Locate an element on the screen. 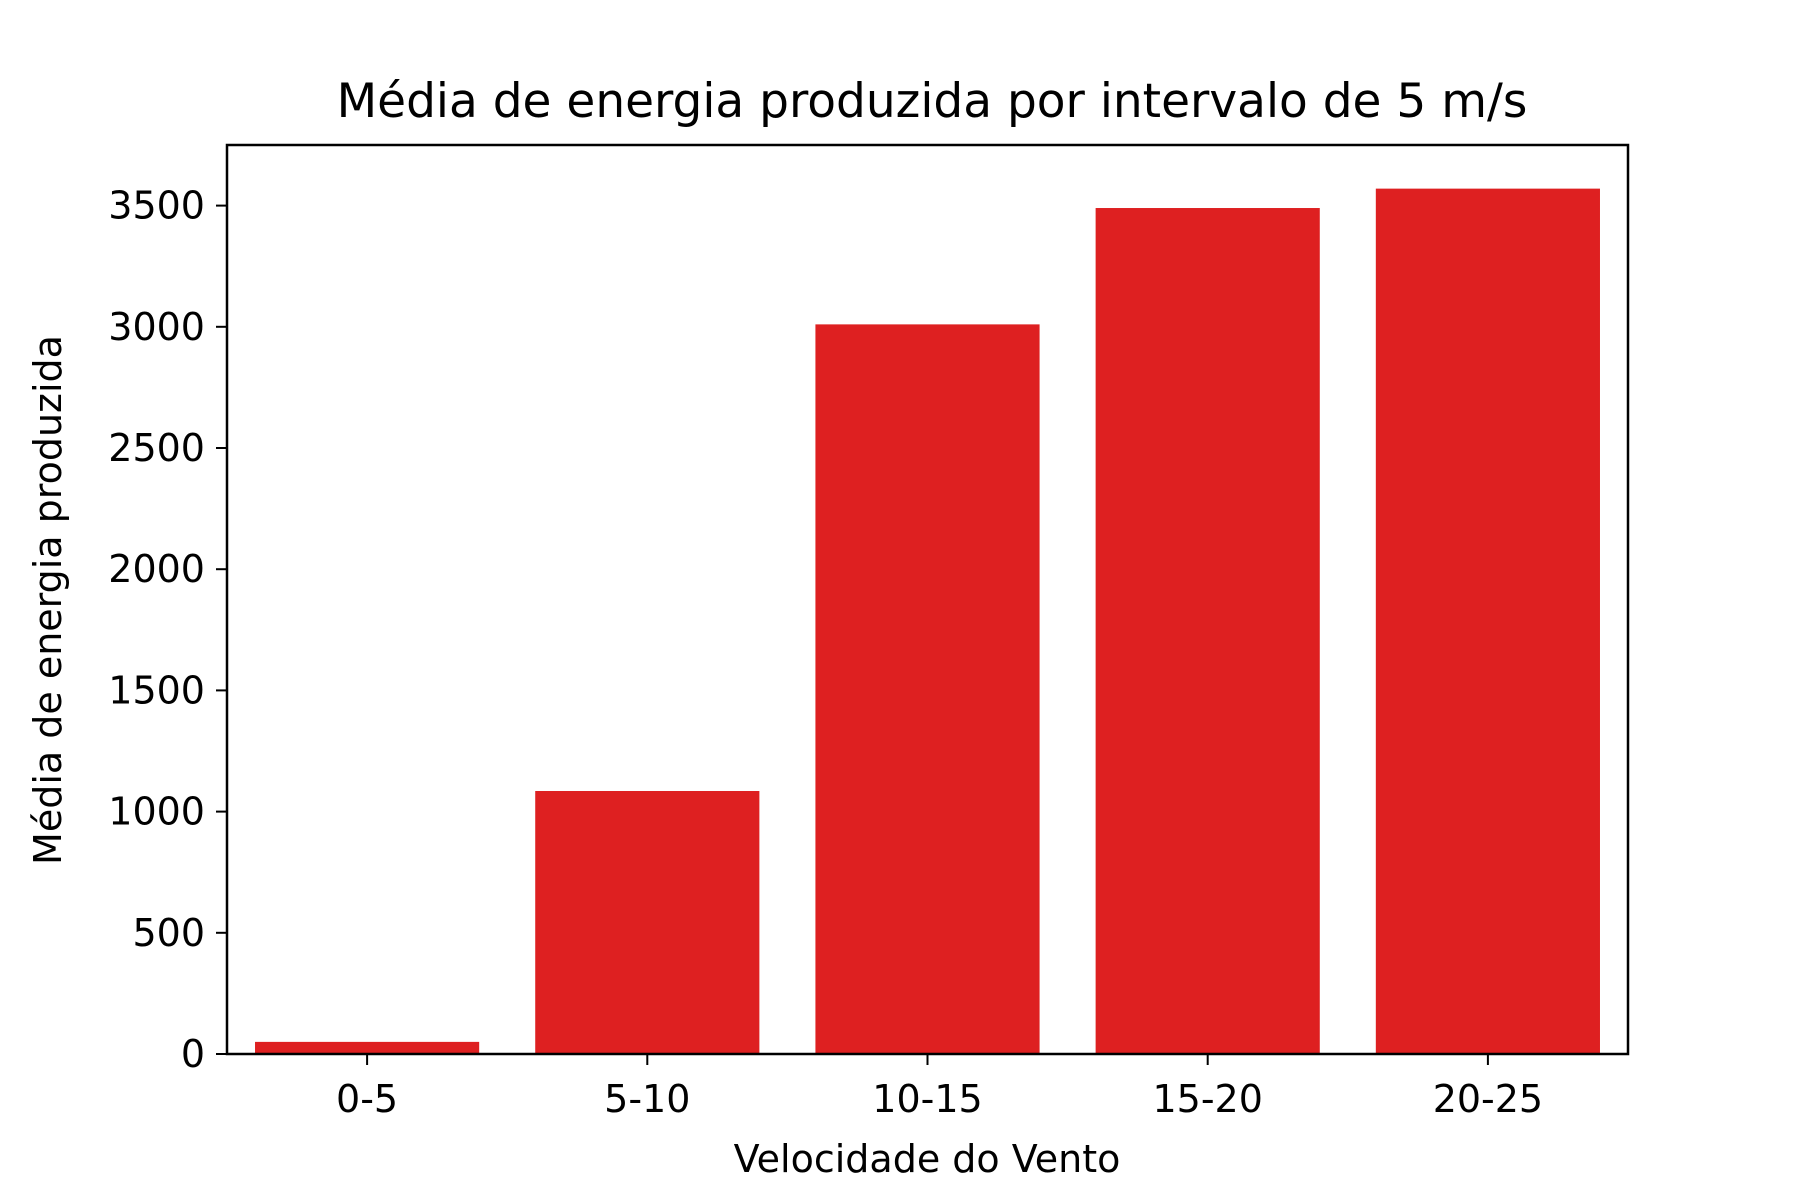 The height and width of the screenshot is (1200, 1800). y-tick-label: 1000 is located at coordinates (156, 812).